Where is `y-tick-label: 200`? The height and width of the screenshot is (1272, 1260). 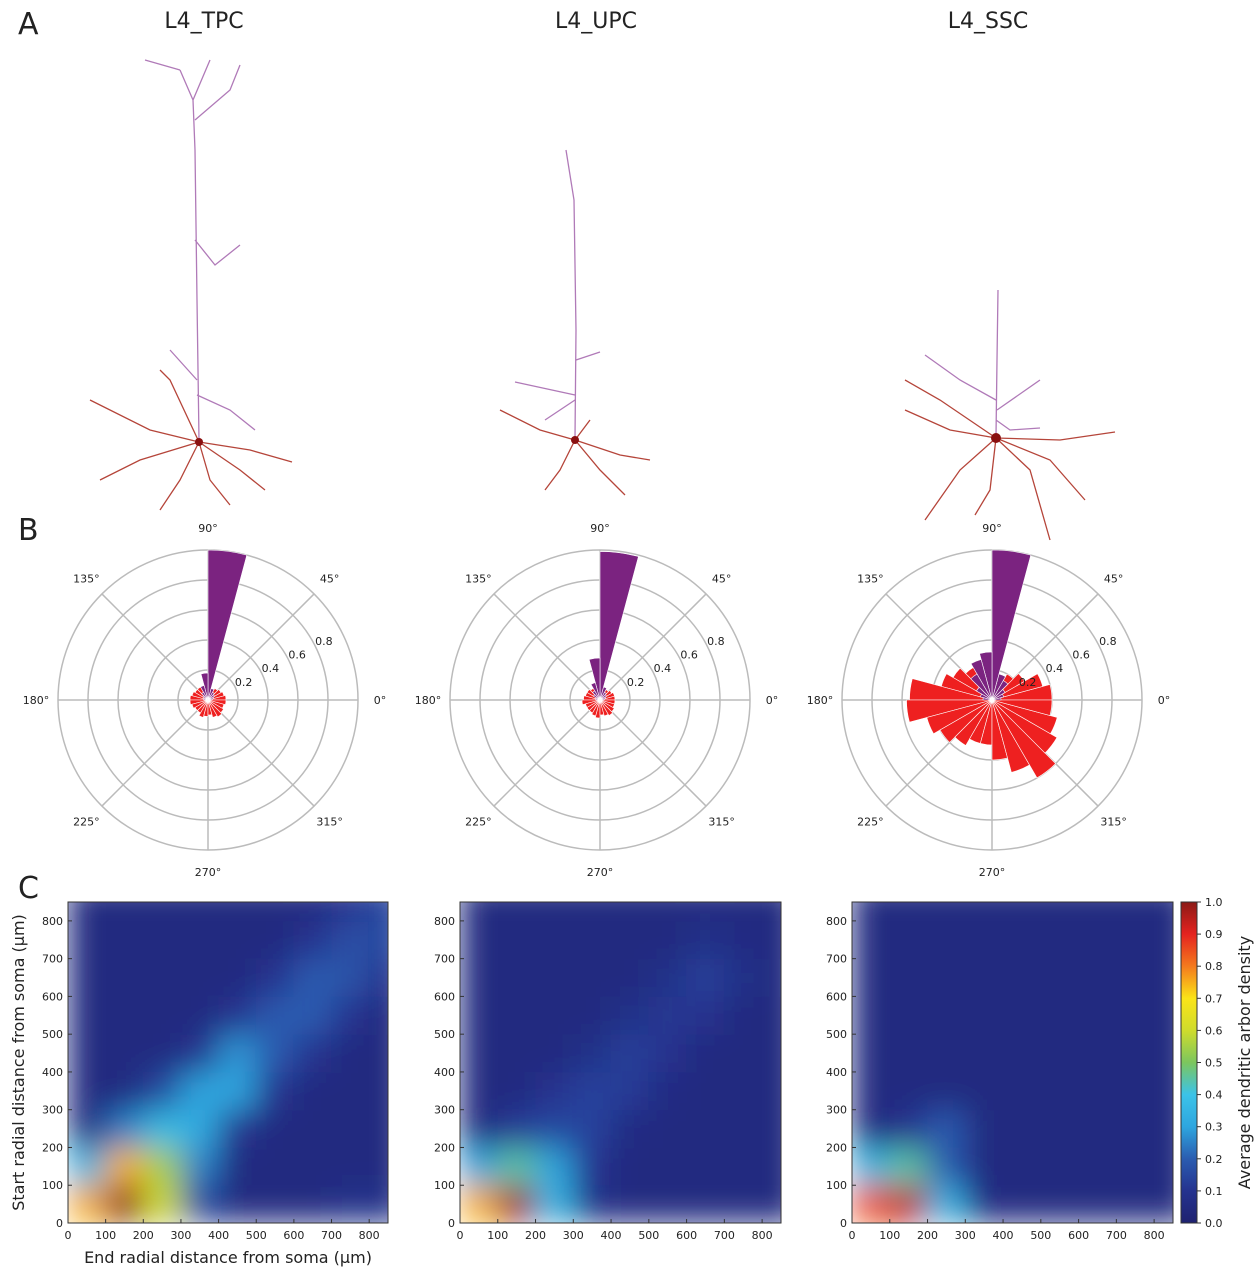
y-tick-label: 200 is located at coordinates (52, 1147).